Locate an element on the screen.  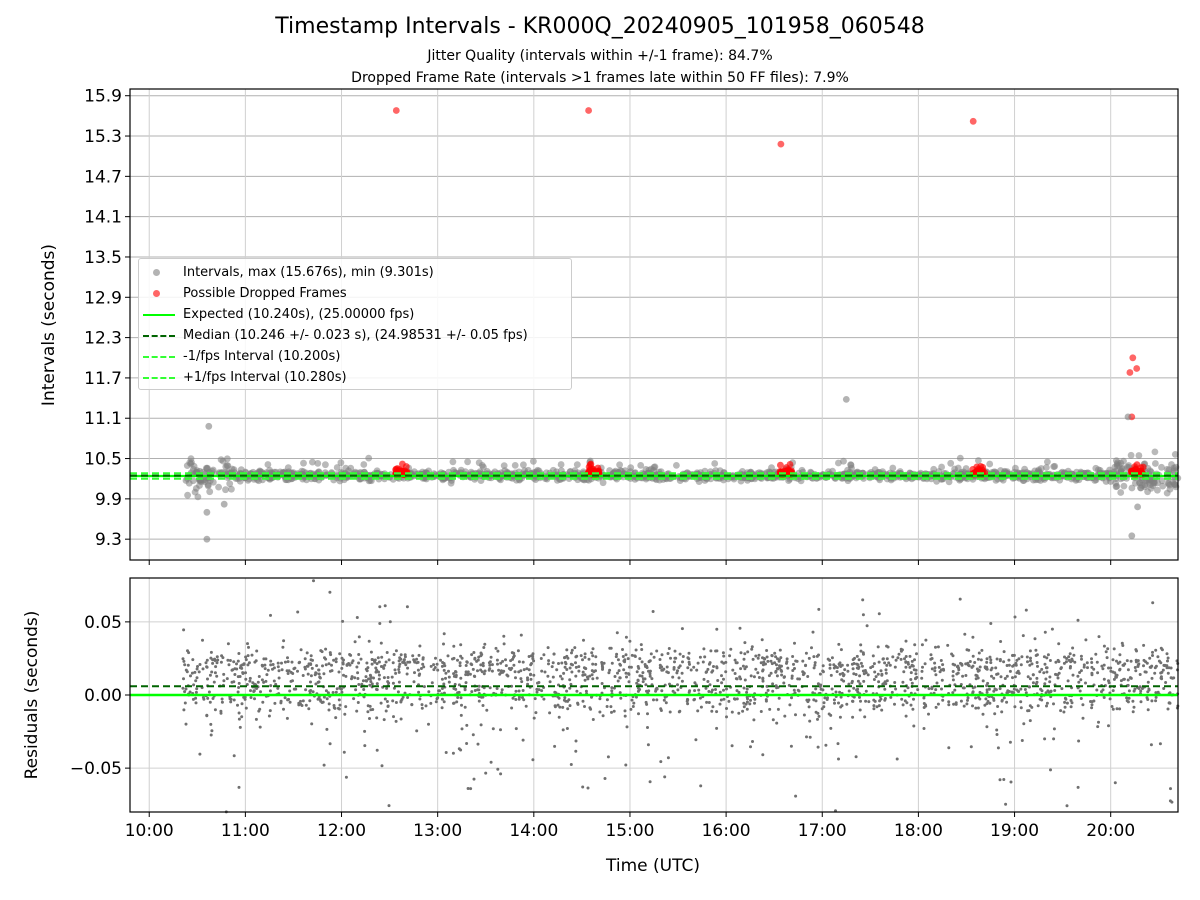
legend-label: -1/fps Interval (10.200s) is located at coordinates (262, 356).